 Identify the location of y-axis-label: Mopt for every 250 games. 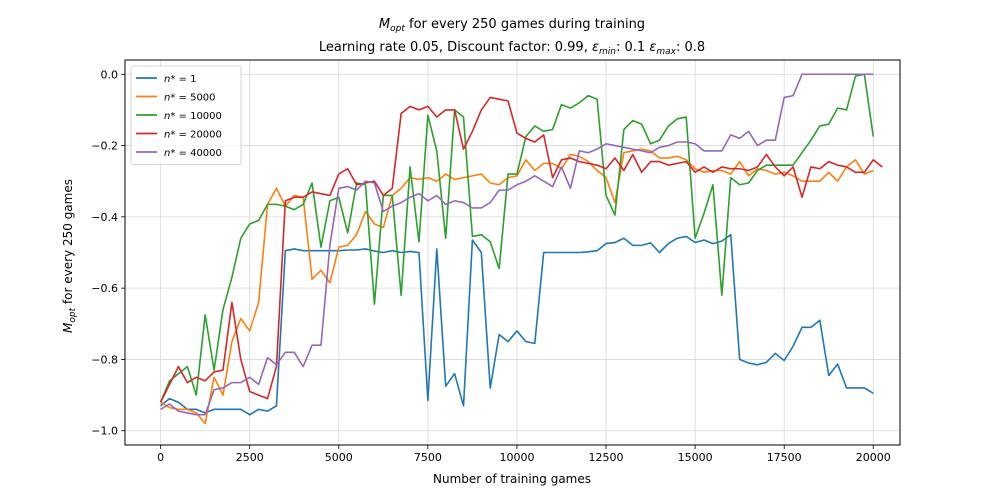
(69, 256).